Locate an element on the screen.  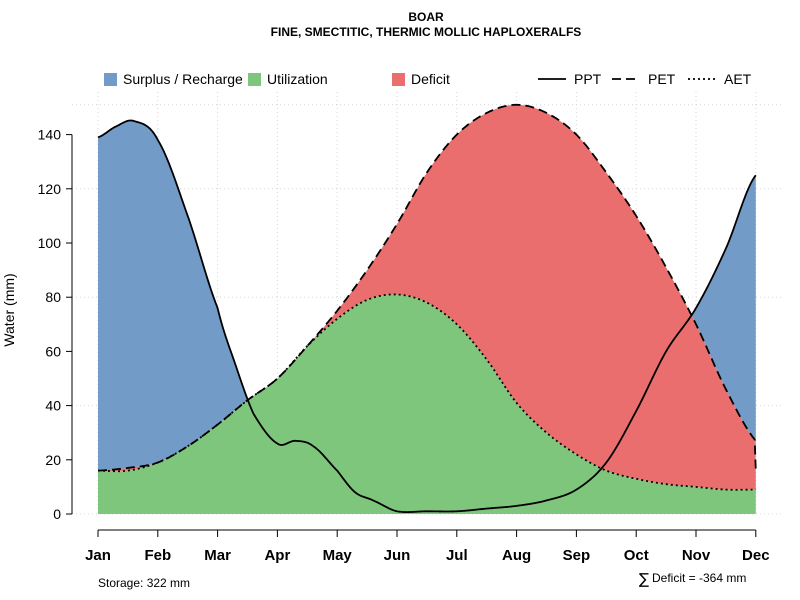
legend-label-surplus-recharge: Surplus / Recharge is located at coordinates (183, 79).